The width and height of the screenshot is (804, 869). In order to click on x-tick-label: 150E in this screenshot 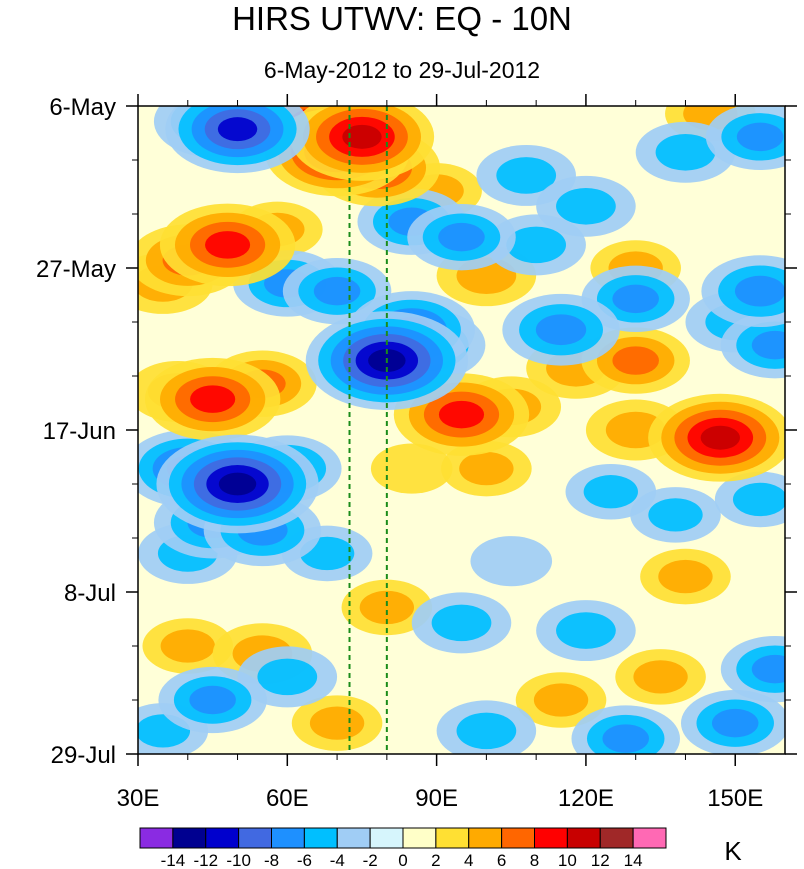, I will do `click(735, 798)`.